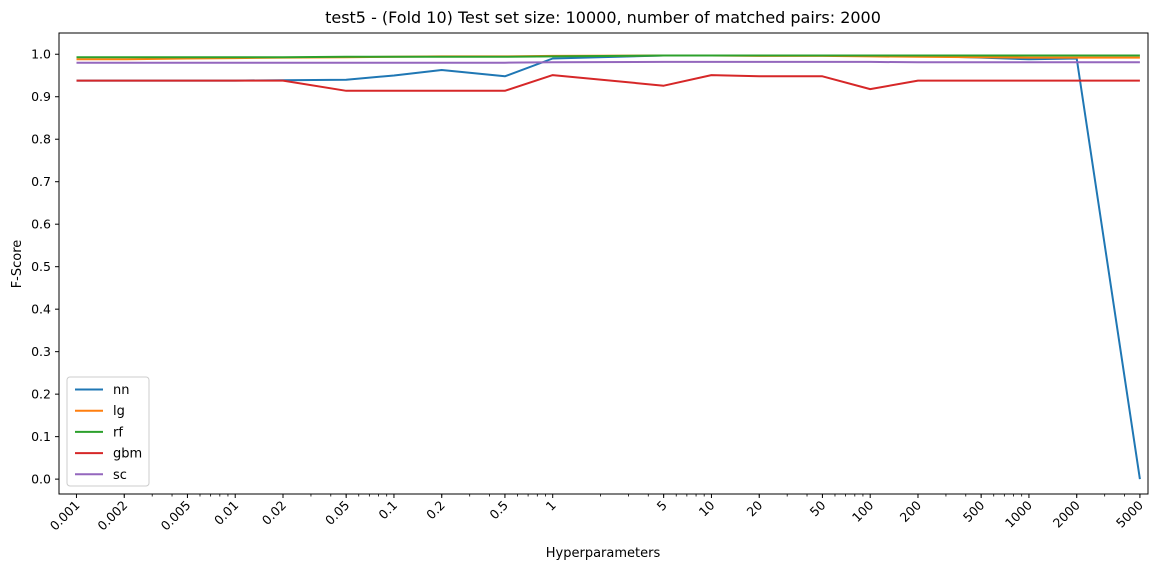 The width and height of the screenshot is (1166, 571). Describe the element at coordinates (662, 506) in the screenshot. I see `x-tick-label: 5` at that location.